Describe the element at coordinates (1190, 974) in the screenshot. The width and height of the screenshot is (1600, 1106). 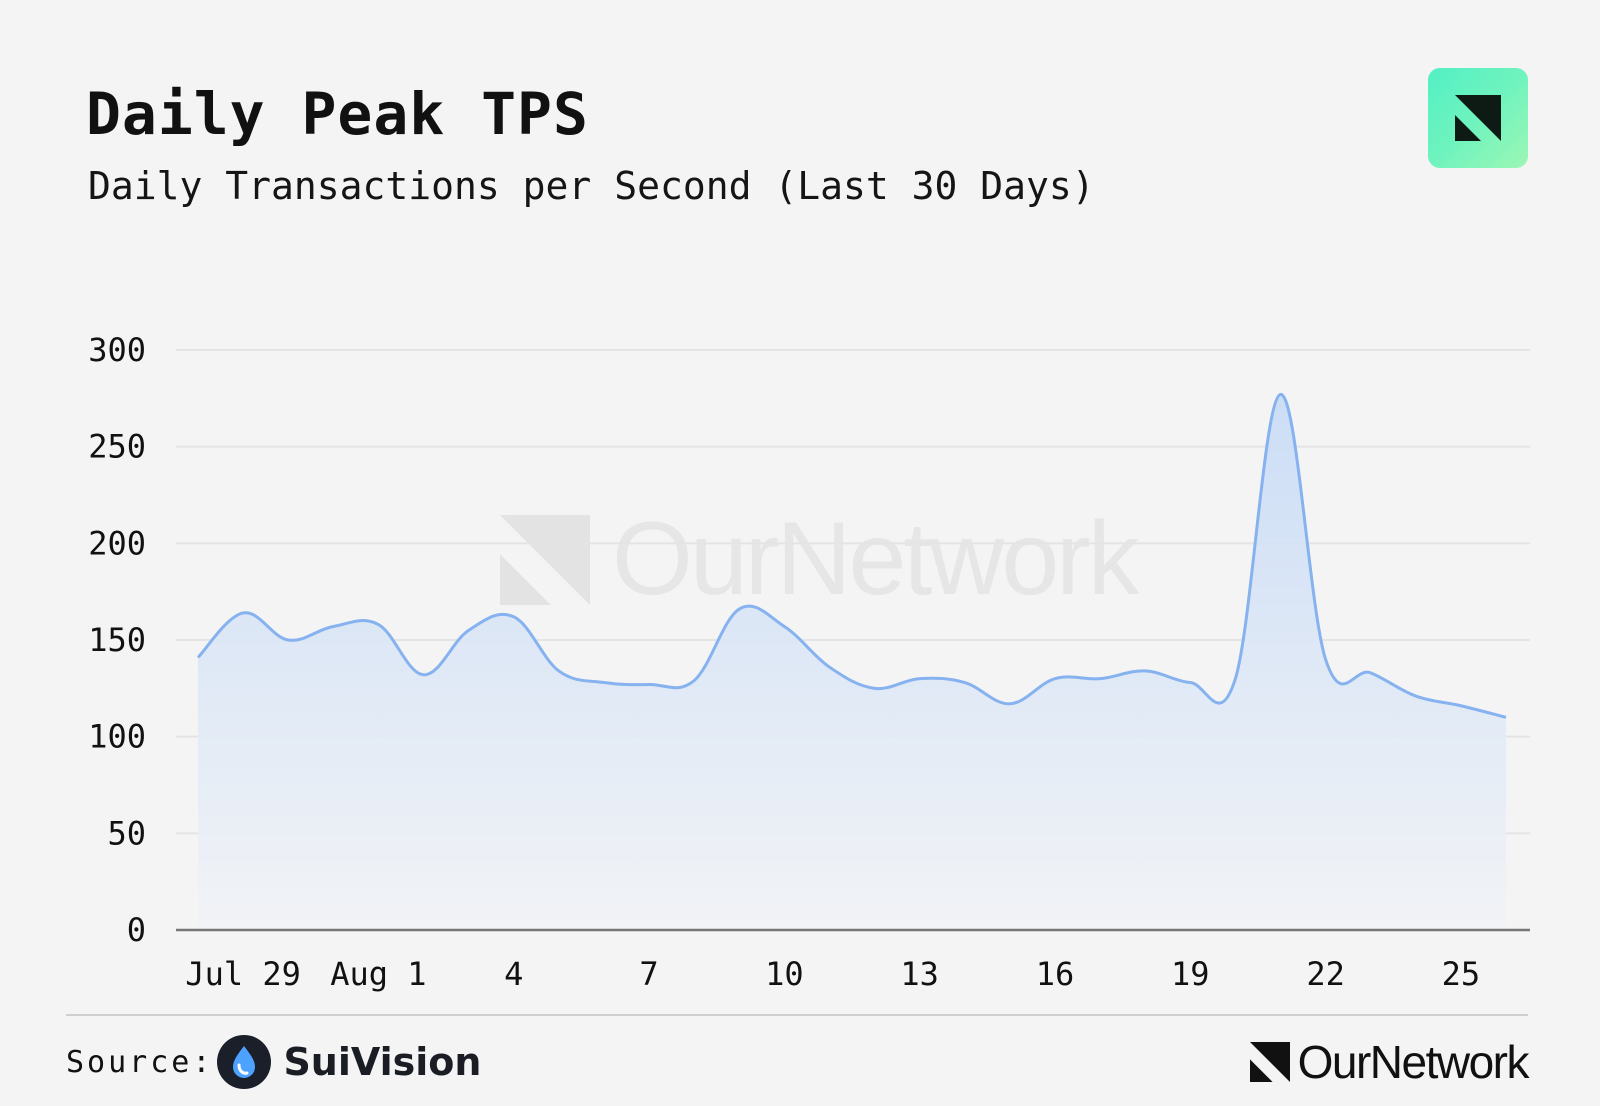
I see `x-tick-label-19: 19` at that location.